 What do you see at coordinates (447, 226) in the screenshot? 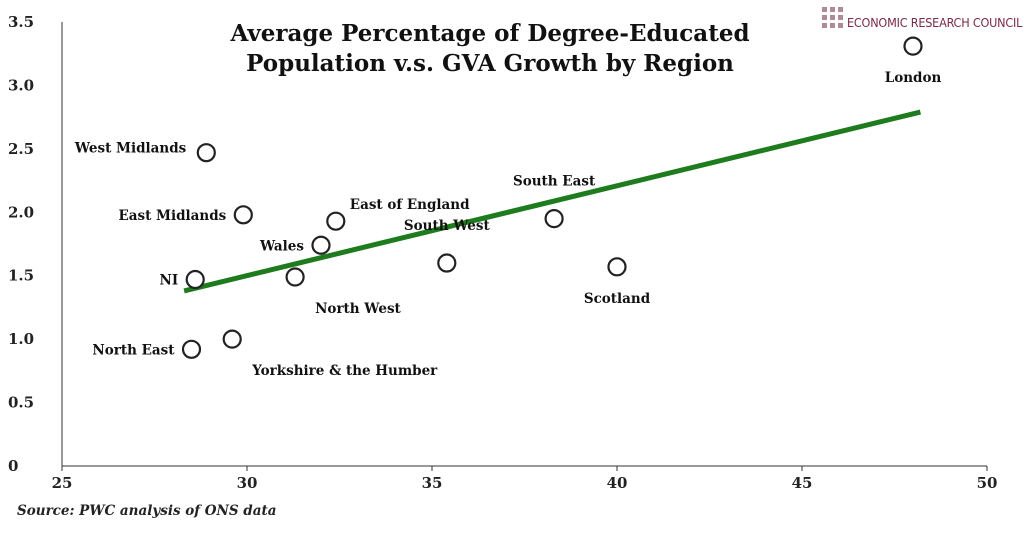
I see `data-point-label: South West` at bounding box center [447, 226].